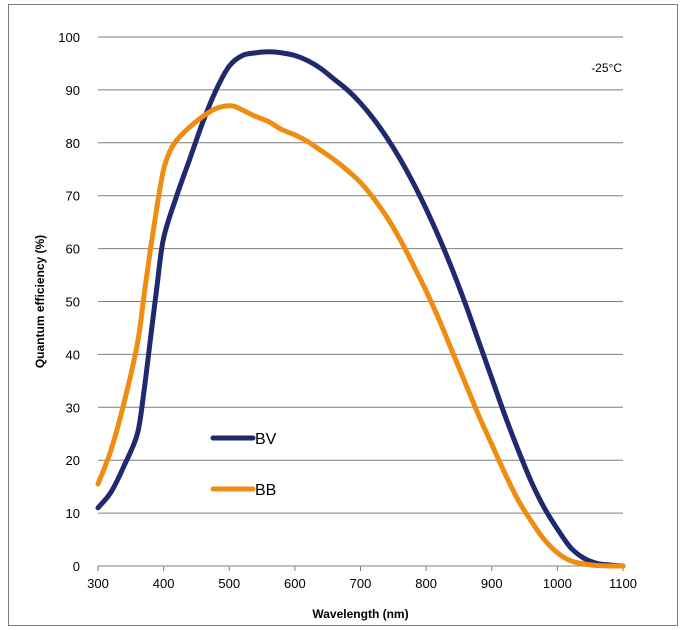 The height and width of the screenshot is (630, 688). Describe the element at coordinates (73, 460) in the screenshot. I see `y-tick-label: 20` at that location.